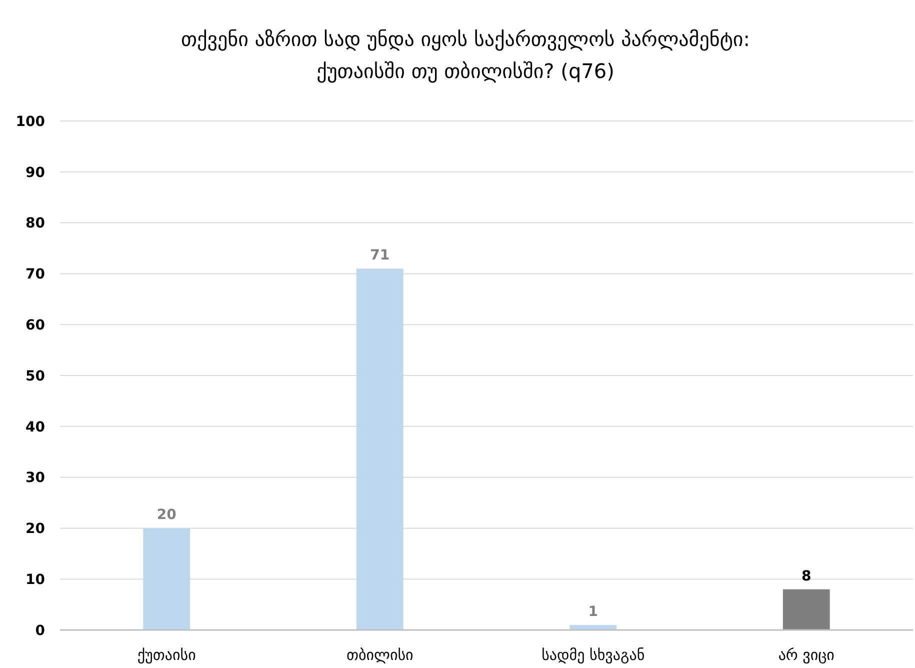  Describe the element at coordinates (807, 576) in the screenshot. I see `data-label: 8` at that location.